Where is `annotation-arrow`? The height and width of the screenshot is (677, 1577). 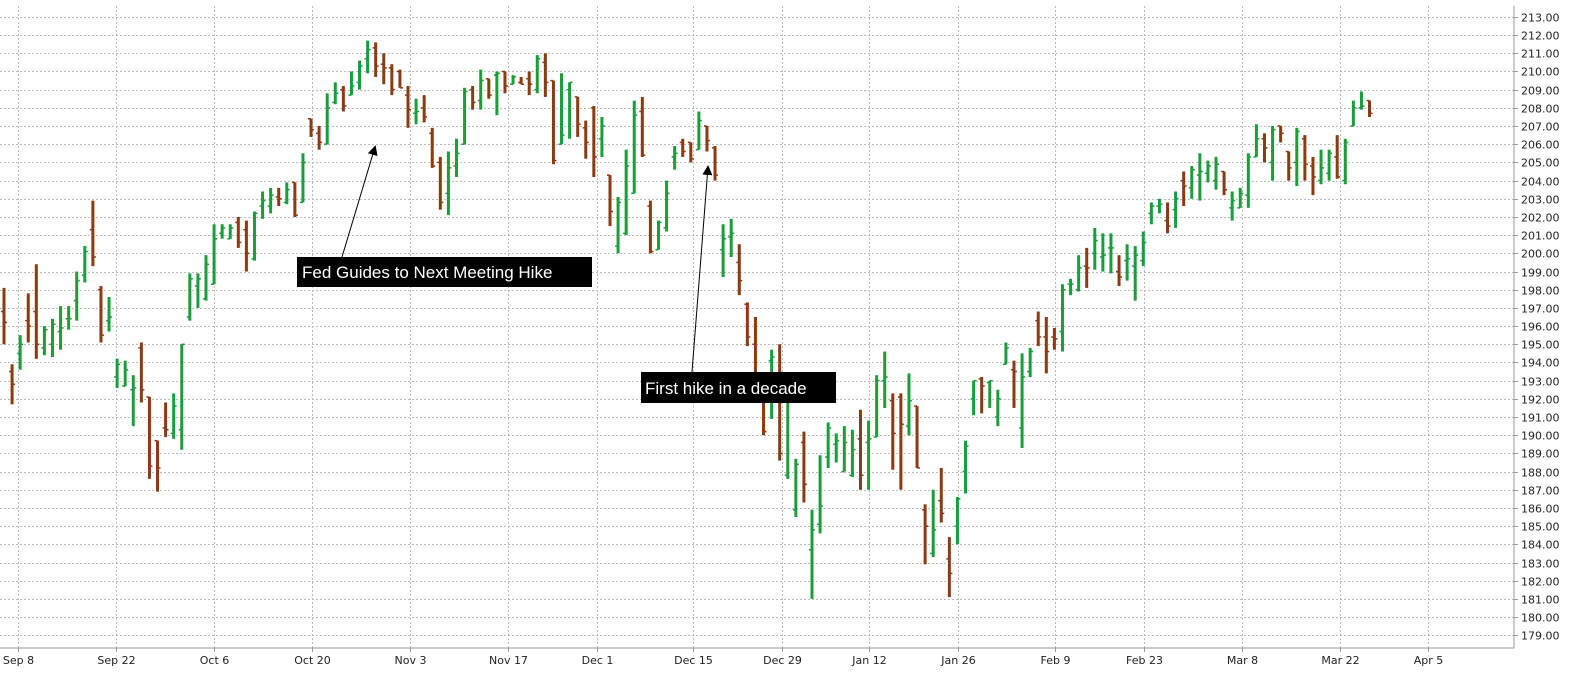 annotation-arrow is located at coordinates (359, 201).